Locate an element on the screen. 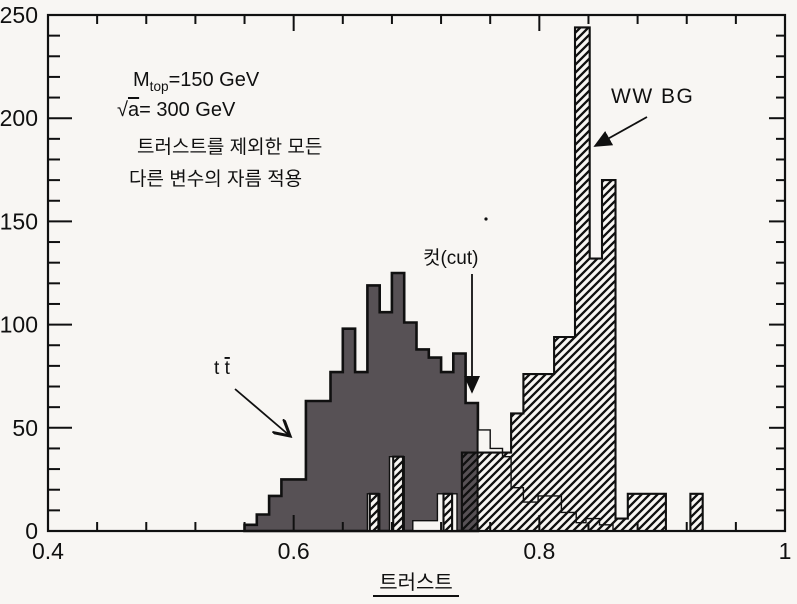 This screenshot has width=797, height=604. y-axis-tick-label: 0 is located at coordinates (31, 531).